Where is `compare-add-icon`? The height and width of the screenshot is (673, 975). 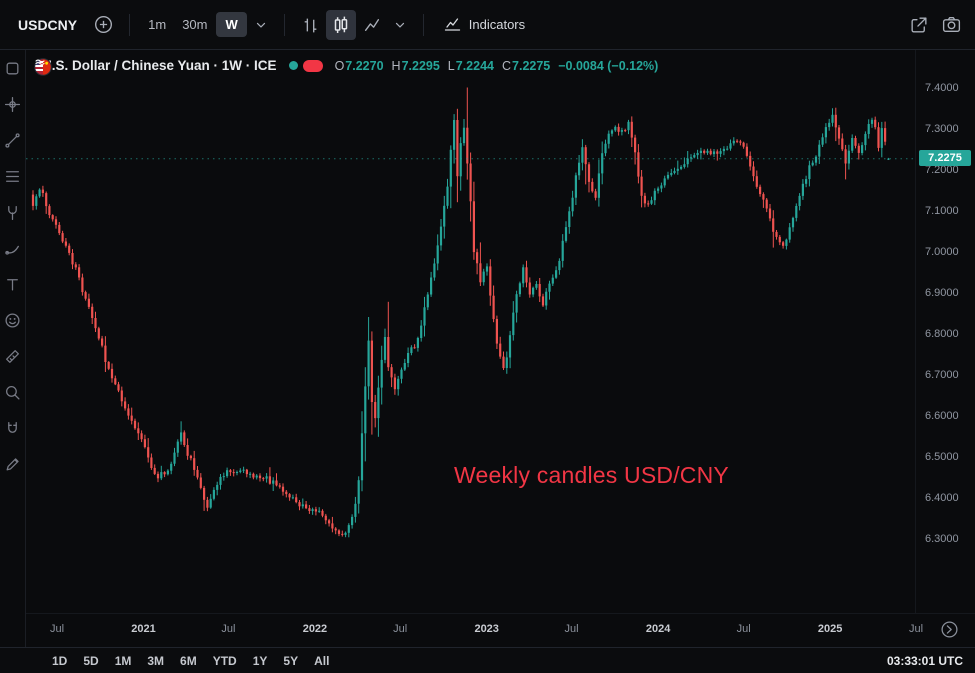 compare-add-icon is located at coordinates (103, 24).